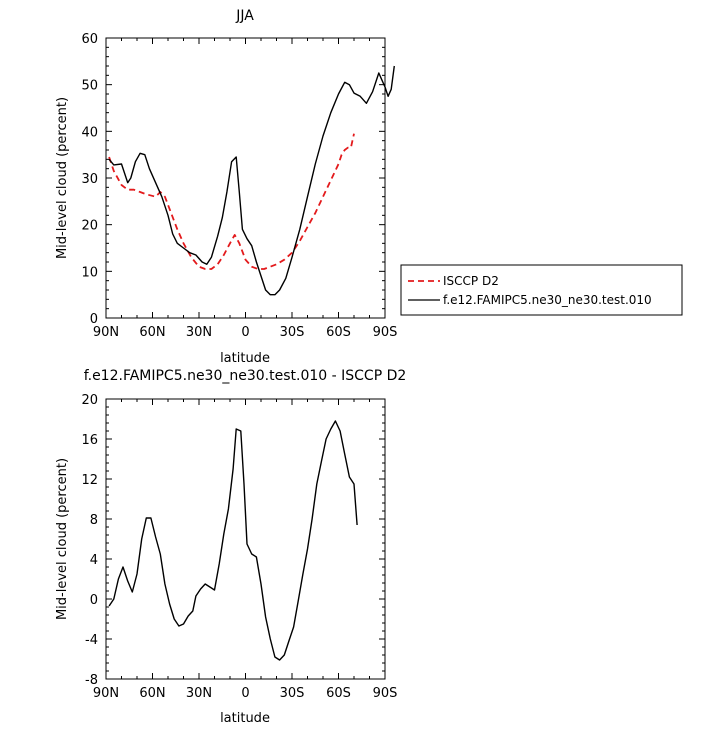 The image size is (726, 732). I want to click on y-tick-label: 12, so click(89, 480).